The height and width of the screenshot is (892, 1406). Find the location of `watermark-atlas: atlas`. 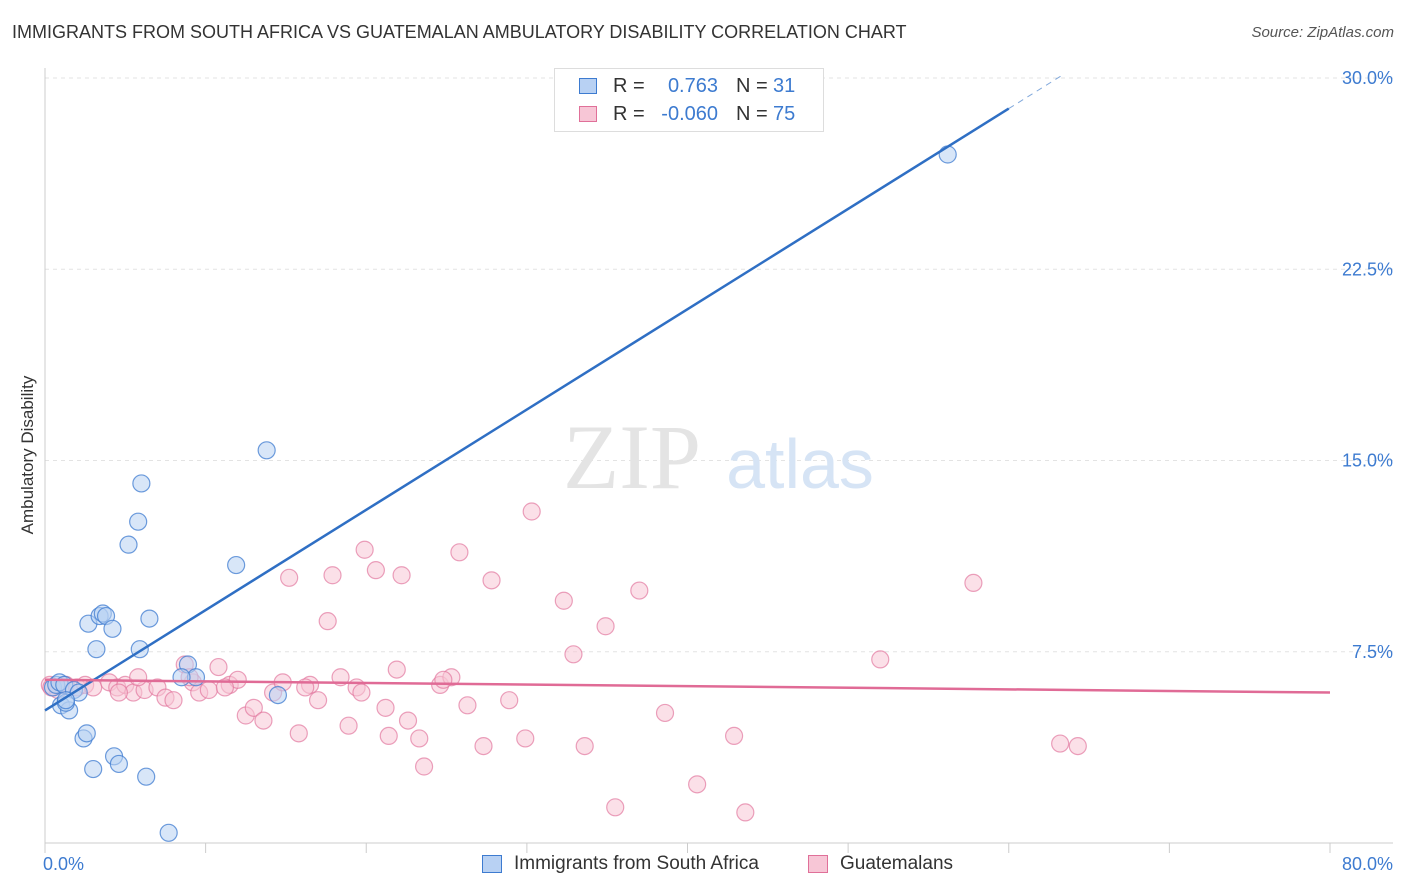

watermark-atlas: atlas is located at coordinates (800, 464).